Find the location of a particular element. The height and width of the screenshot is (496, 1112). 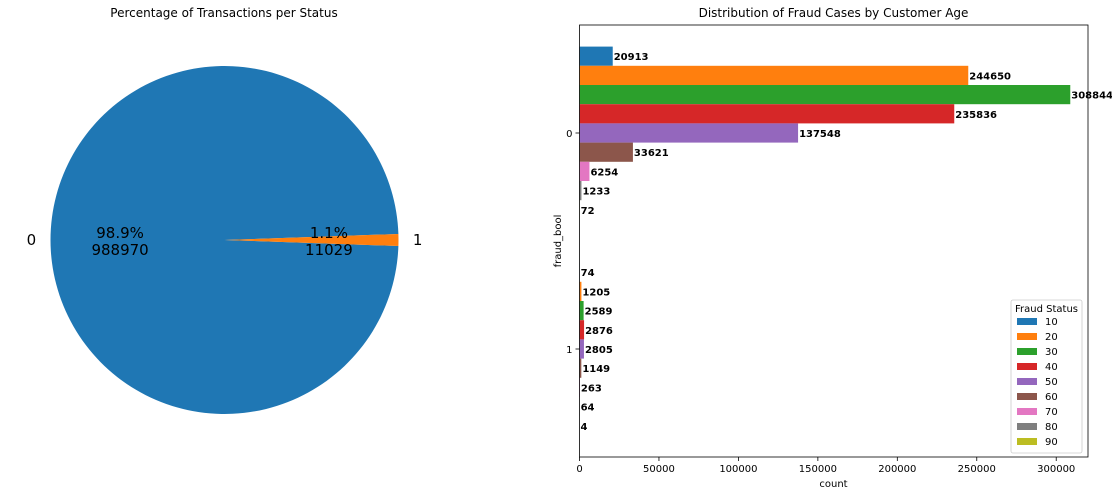

x-tick-label: 300000 is located at coordinates (1056, 469).